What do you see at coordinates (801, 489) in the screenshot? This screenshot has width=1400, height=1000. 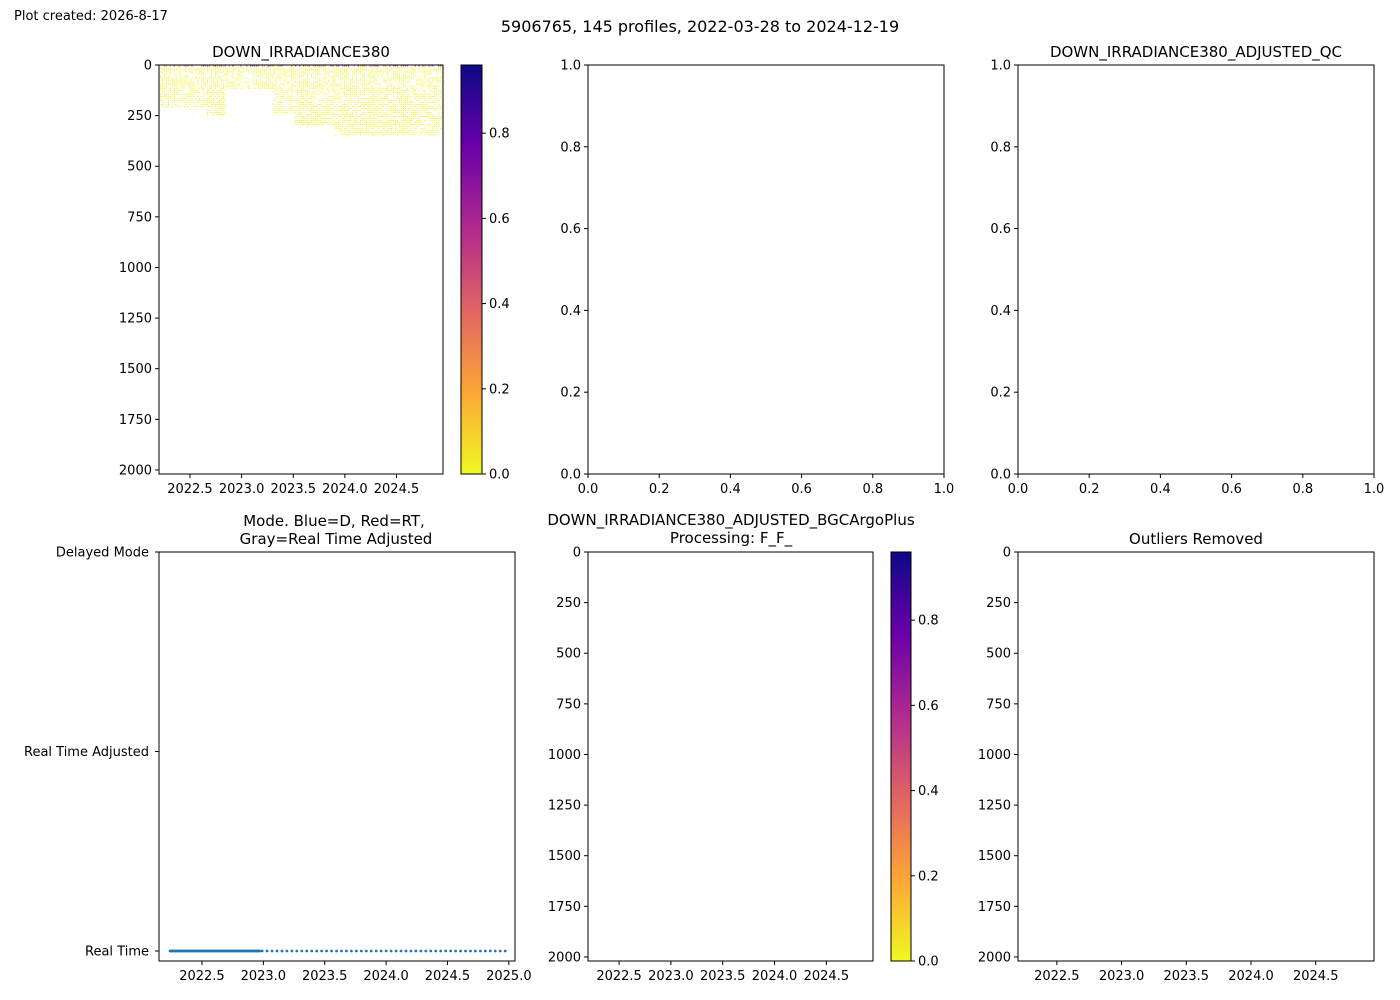 I see `x-tick-label: 0.6` at bounding box center [801, 489].